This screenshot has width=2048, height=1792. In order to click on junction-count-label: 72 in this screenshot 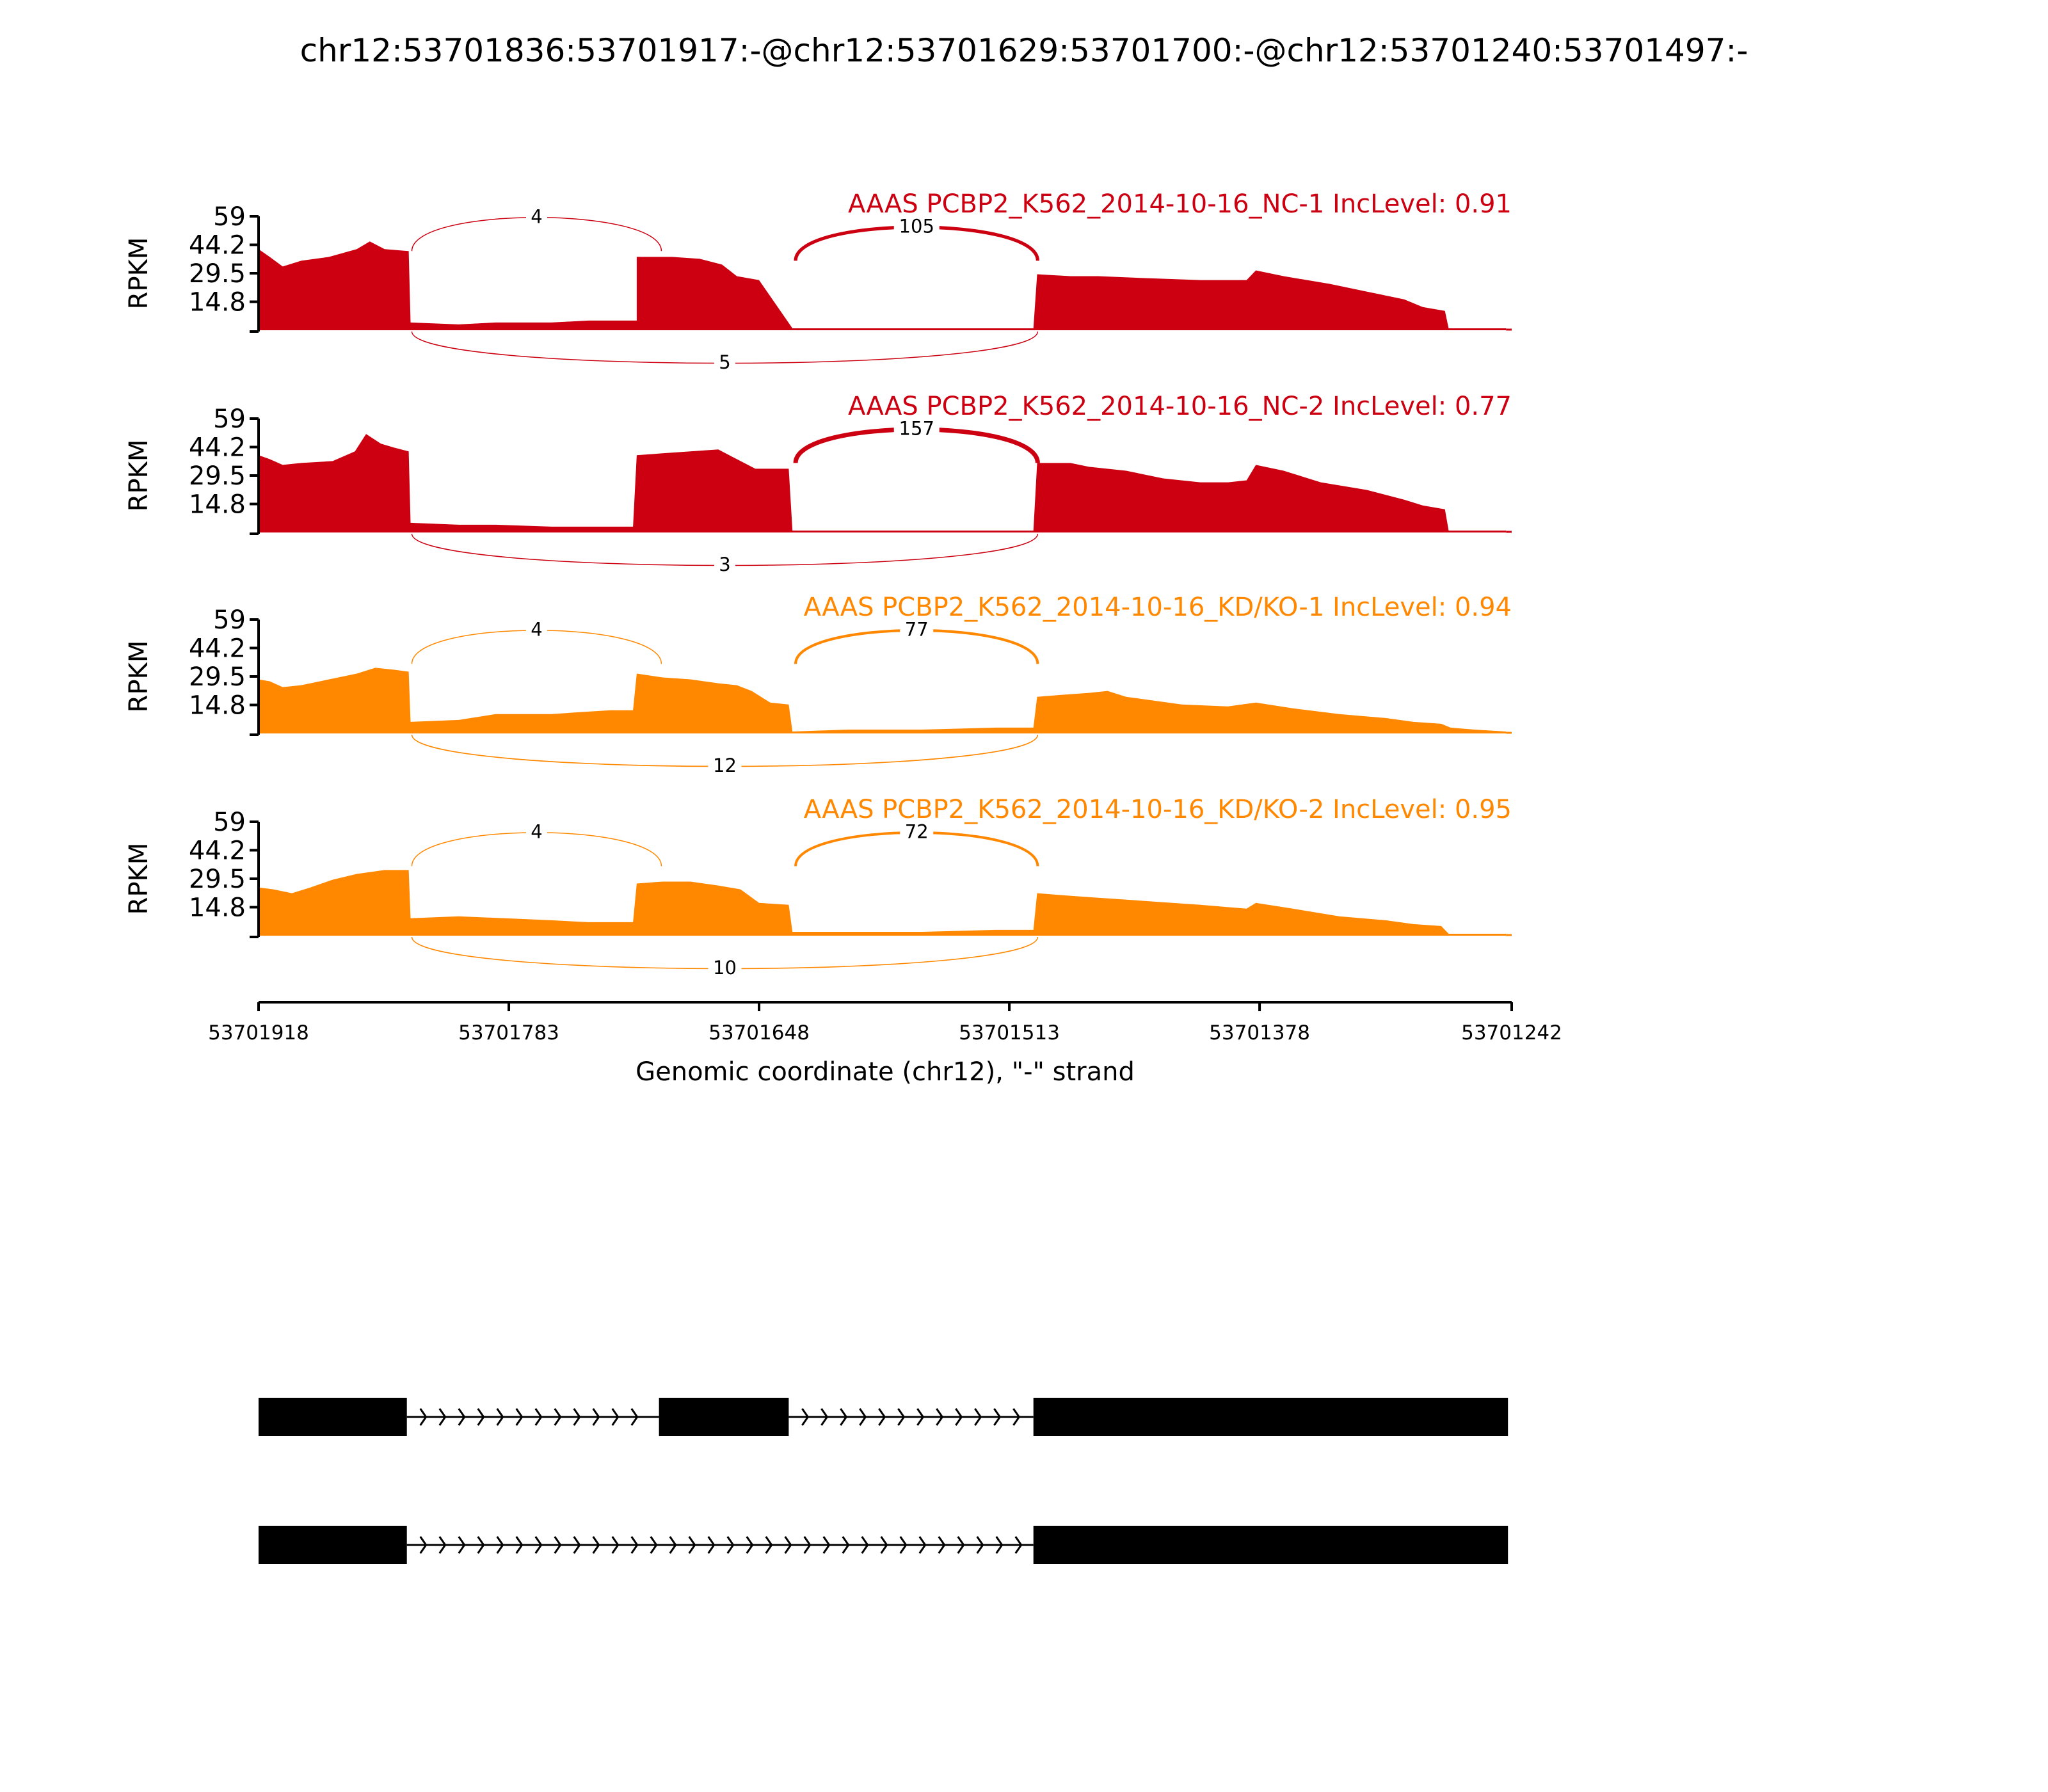, I will do `click(917, 831)`.